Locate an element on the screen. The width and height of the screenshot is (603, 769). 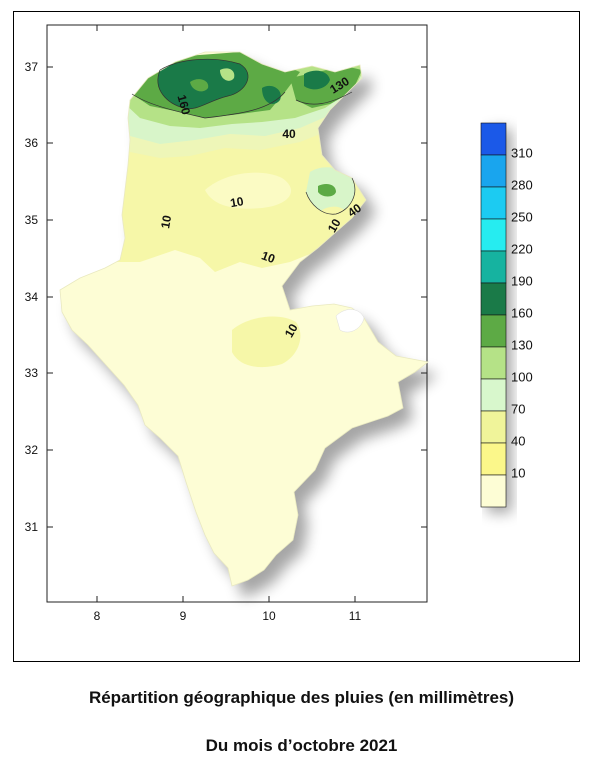
zone-160-190-c is located at coordinates (317, 80).